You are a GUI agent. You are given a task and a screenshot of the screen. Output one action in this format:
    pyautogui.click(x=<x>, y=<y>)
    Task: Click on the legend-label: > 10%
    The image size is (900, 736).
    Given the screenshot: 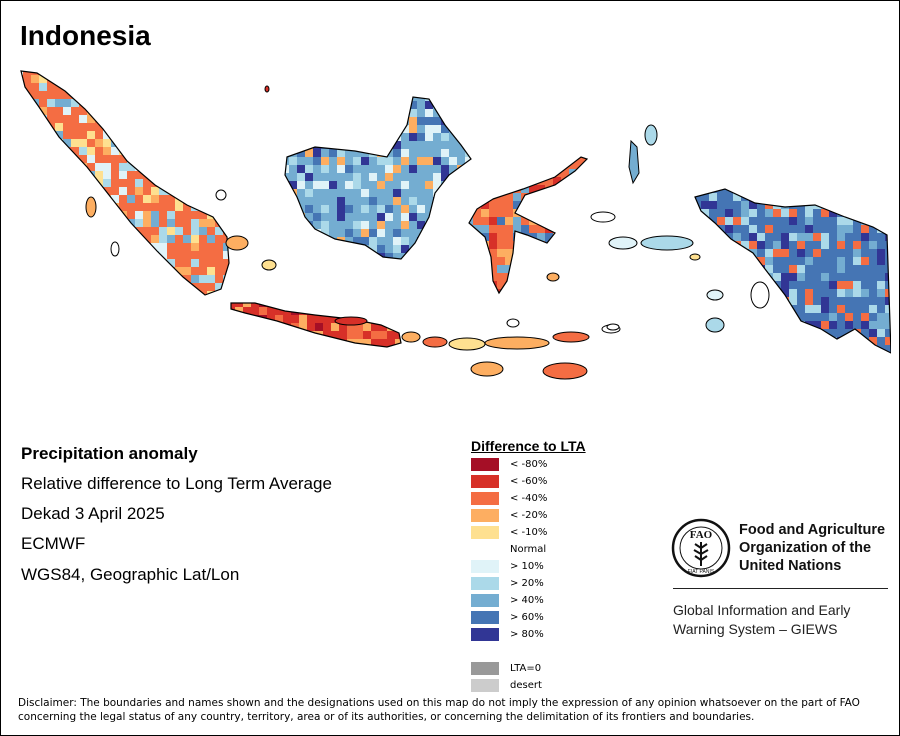 What is the action you would take?
    pyautogui.click(x=527, y=566)
    